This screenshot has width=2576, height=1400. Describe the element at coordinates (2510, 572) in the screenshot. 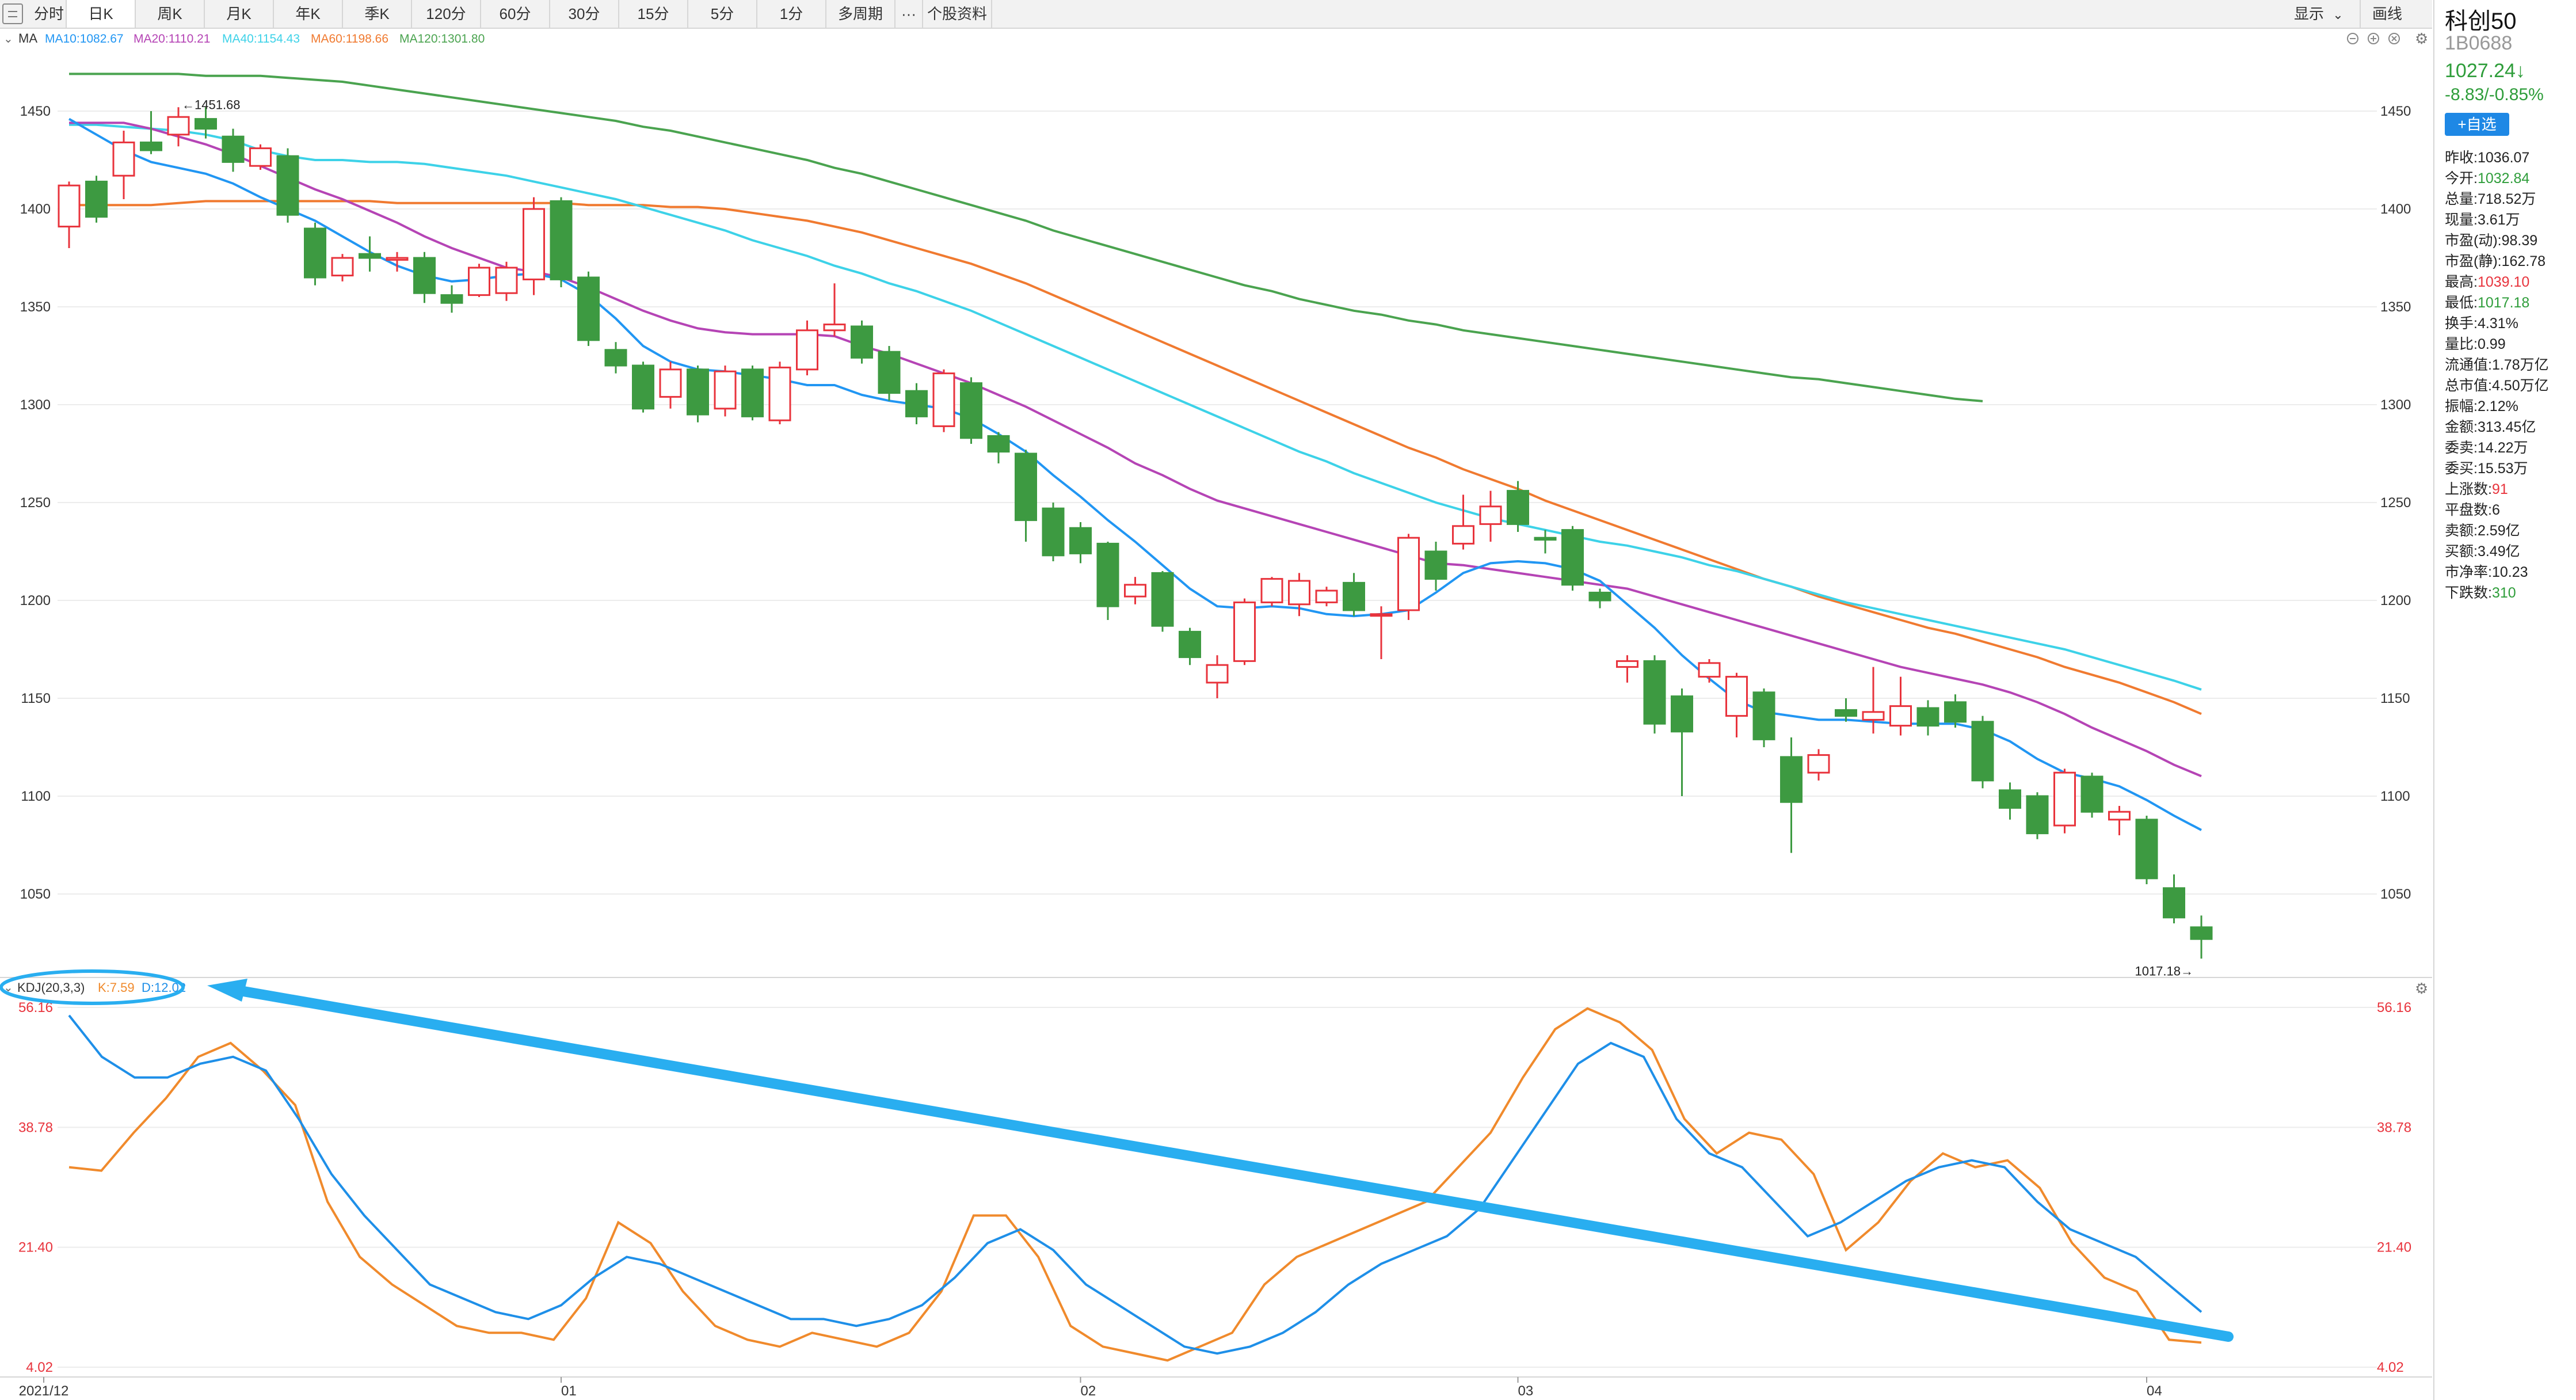

I see `stat-row: 市净率: 10.23` at that location.